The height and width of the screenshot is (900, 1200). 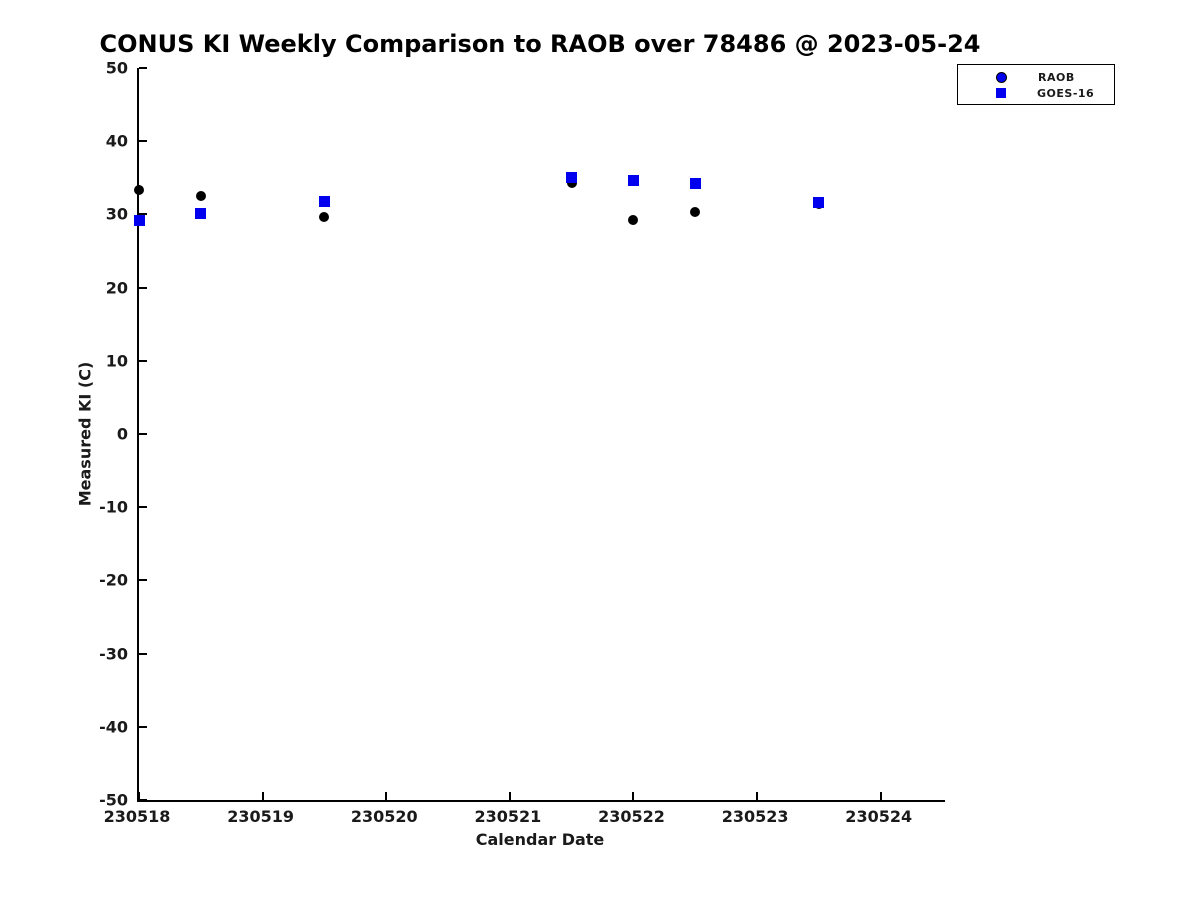 What do you see at coordinates (113, 800) in the screenshot?
I see `y-tick-label: -50` at bounding box center [113, 800].